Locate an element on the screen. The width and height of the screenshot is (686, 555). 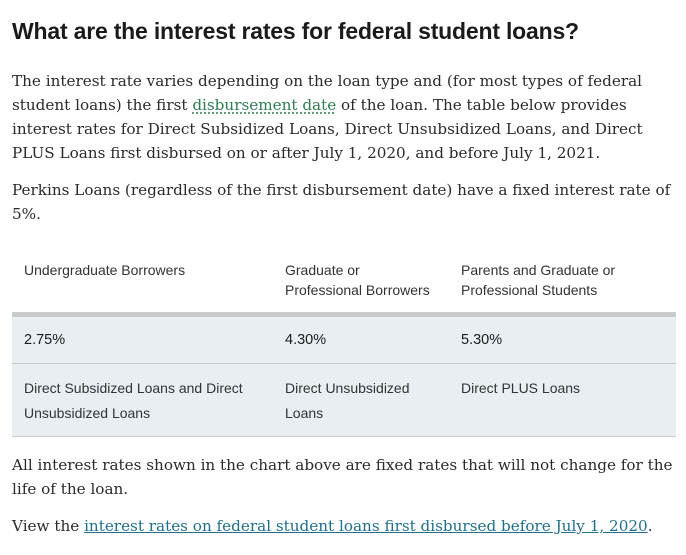
rate-undergraduate: 2.75% is located at coordinates (142, 339).